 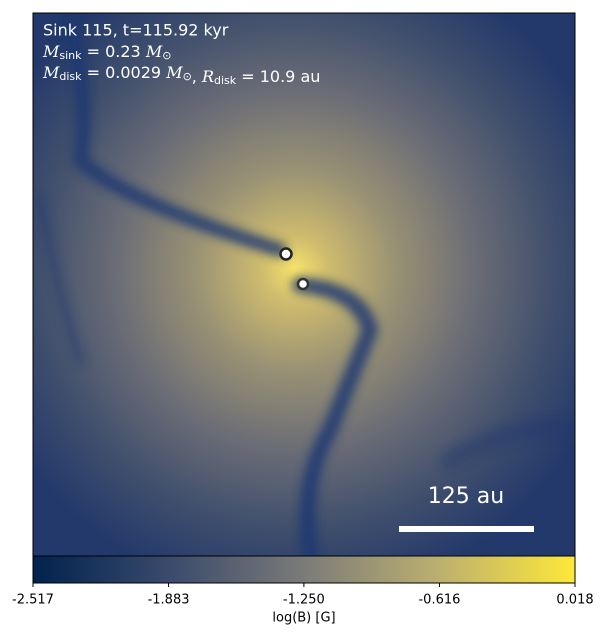 What do you see at coordinates (207, 76) in the screenshot?
I see `math-var: R` at bounding box center [207, 76].